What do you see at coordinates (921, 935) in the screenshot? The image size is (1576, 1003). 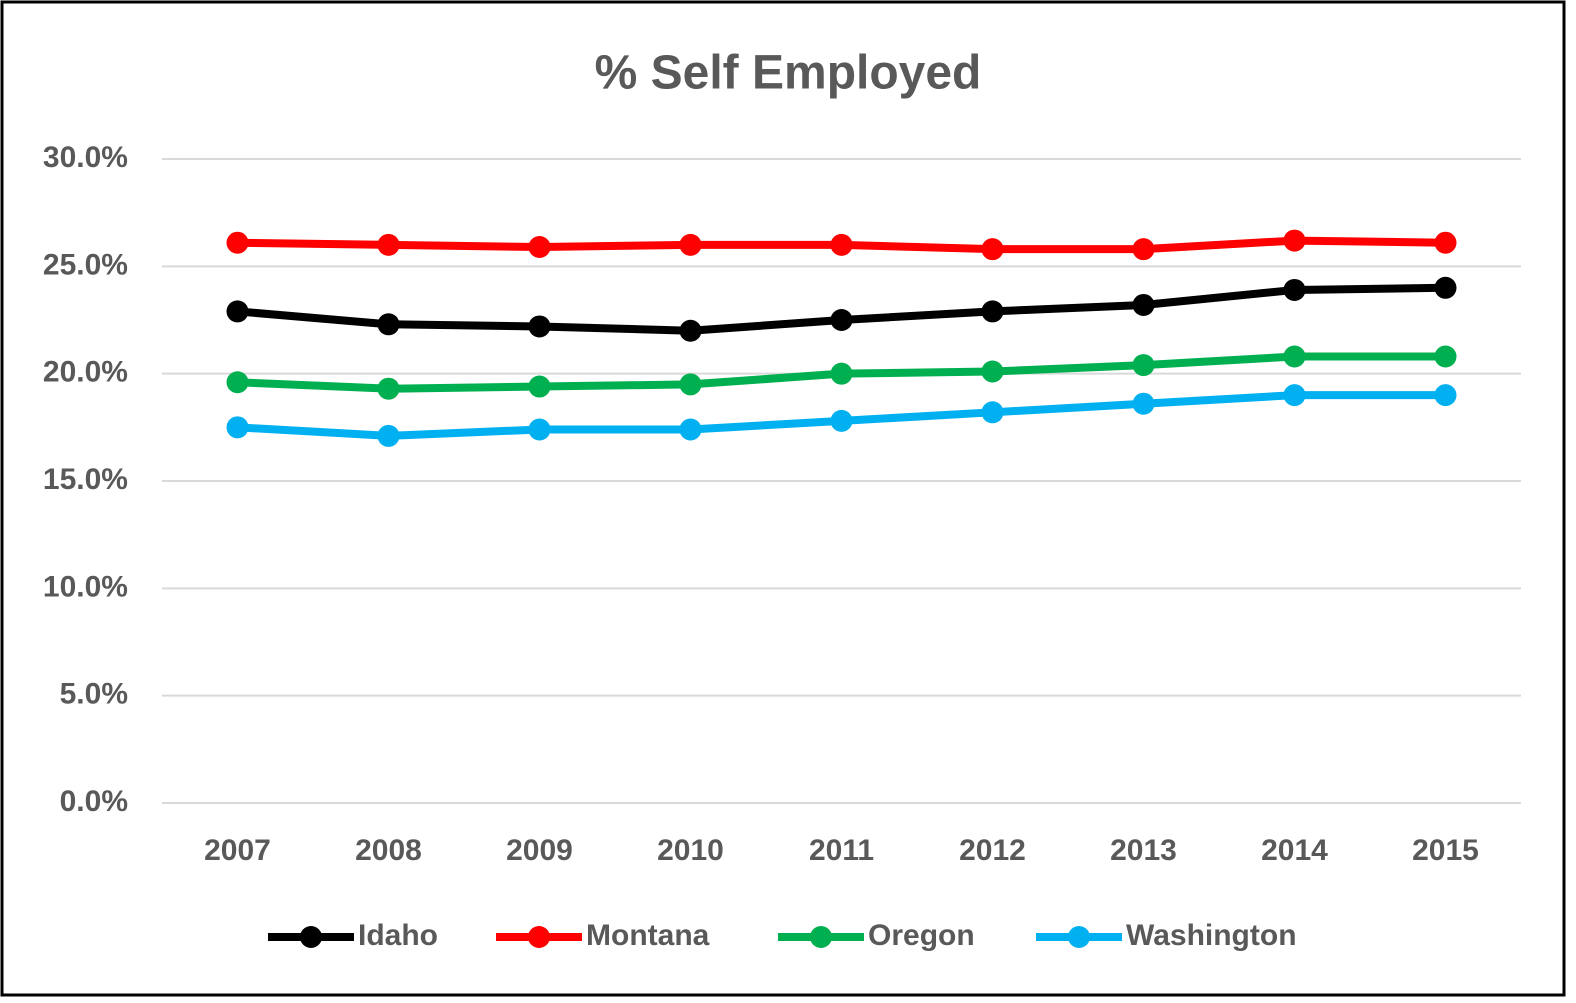 I see `legend-label: Oregon` at bounding box center [921, 935].